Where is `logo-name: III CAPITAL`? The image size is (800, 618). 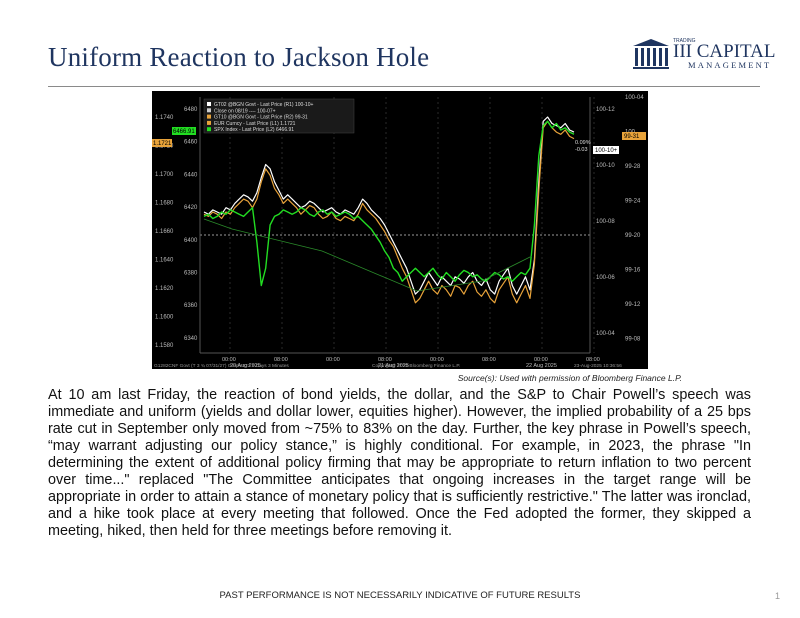 logo-name: III CAPITAL is located at coordinates (724, 51).